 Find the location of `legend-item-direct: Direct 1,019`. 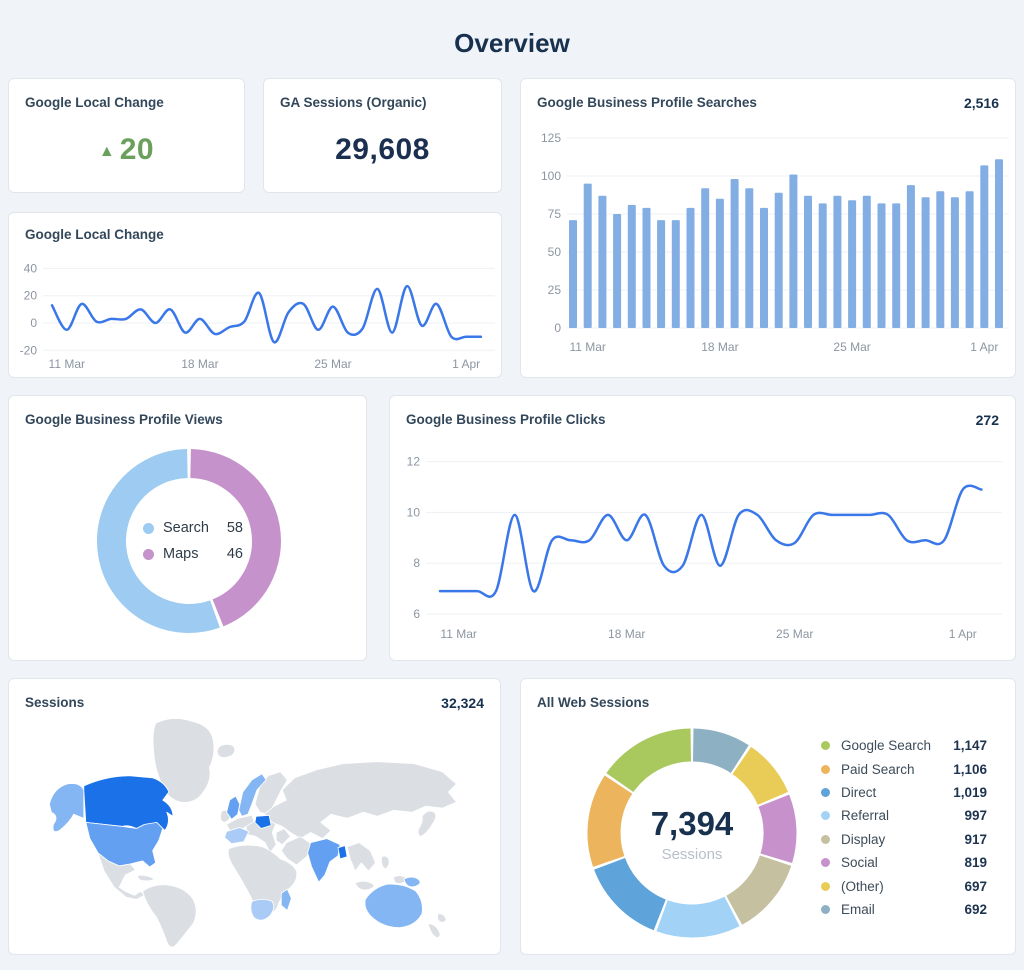

legend-item-direct: Direct 1,019 is located at coordinates (904, 792).